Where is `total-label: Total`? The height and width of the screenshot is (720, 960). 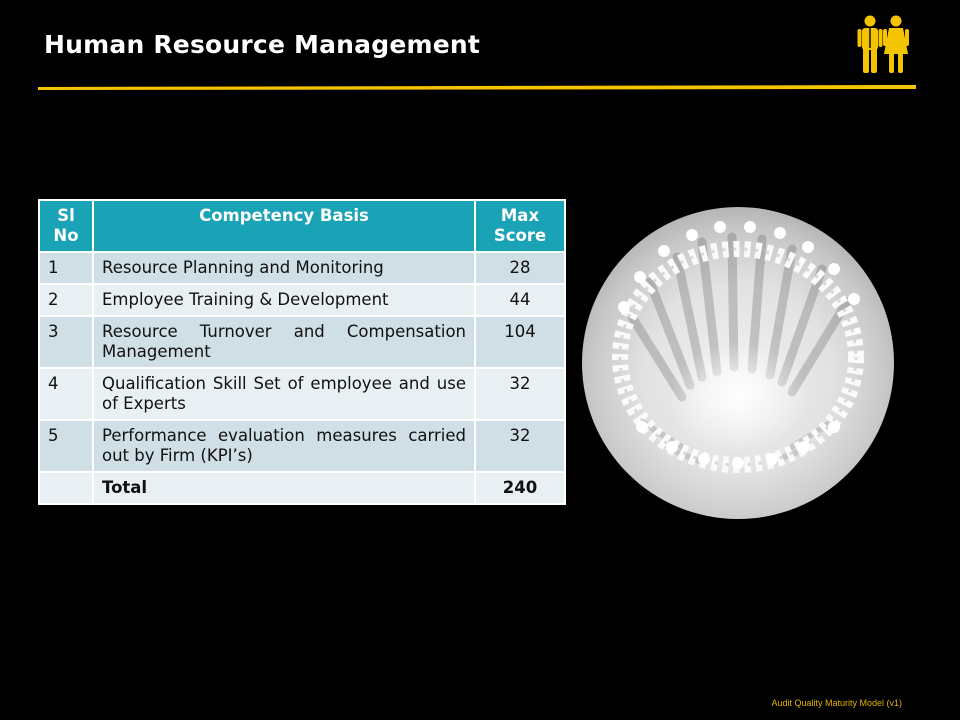 total-label: Total is located at coordinates (284, 488).